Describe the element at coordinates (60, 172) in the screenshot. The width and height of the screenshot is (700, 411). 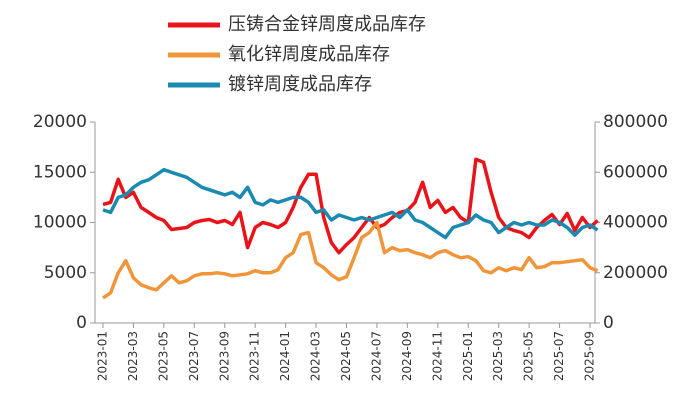
I see `y-tick-label: 15000` at that location.